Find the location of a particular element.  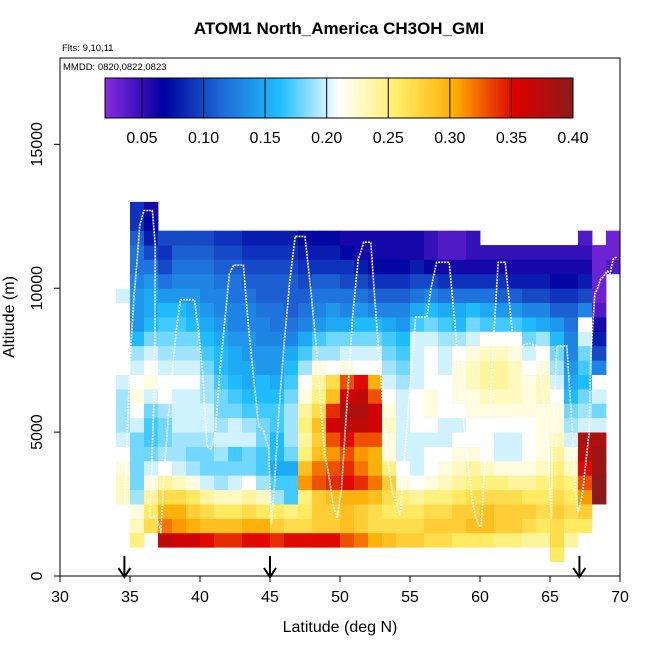

x-tick-label: 70 is located at coordinates (620, 597).